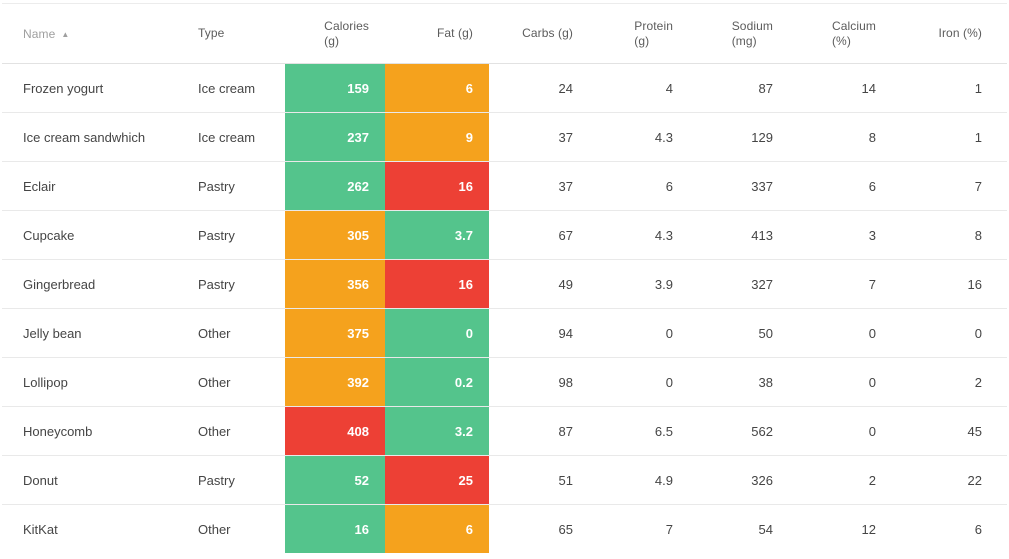 The height and width of the screenshot is (559, 1009). I want to click on cell-carbs: 94, so click(539, 333).